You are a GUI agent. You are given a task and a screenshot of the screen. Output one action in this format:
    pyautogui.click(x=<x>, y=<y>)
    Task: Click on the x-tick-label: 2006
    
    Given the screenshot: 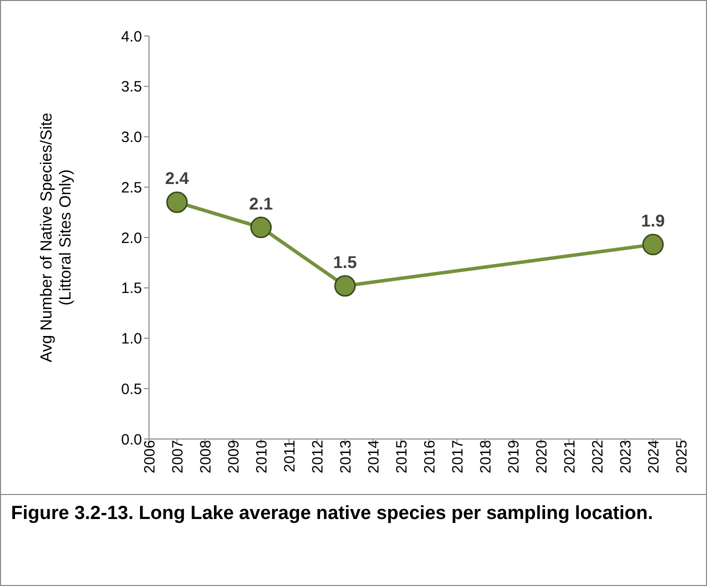 What is the action you would take?
    pyautogui.click(x=150, y=457)
    